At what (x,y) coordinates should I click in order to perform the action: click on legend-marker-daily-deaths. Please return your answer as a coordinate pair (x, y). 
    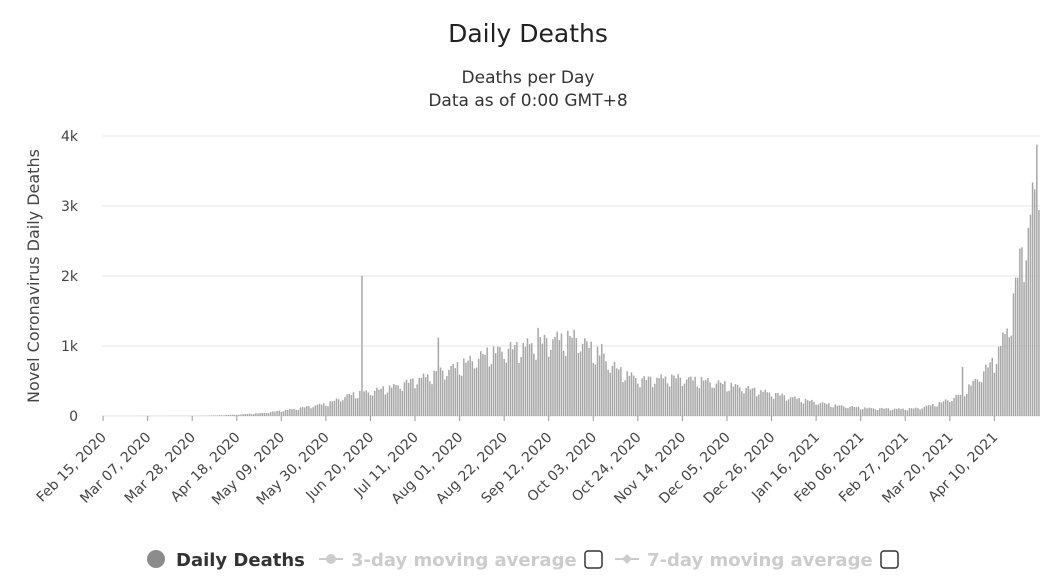
    Looking at the image, I should click on (156, 559).